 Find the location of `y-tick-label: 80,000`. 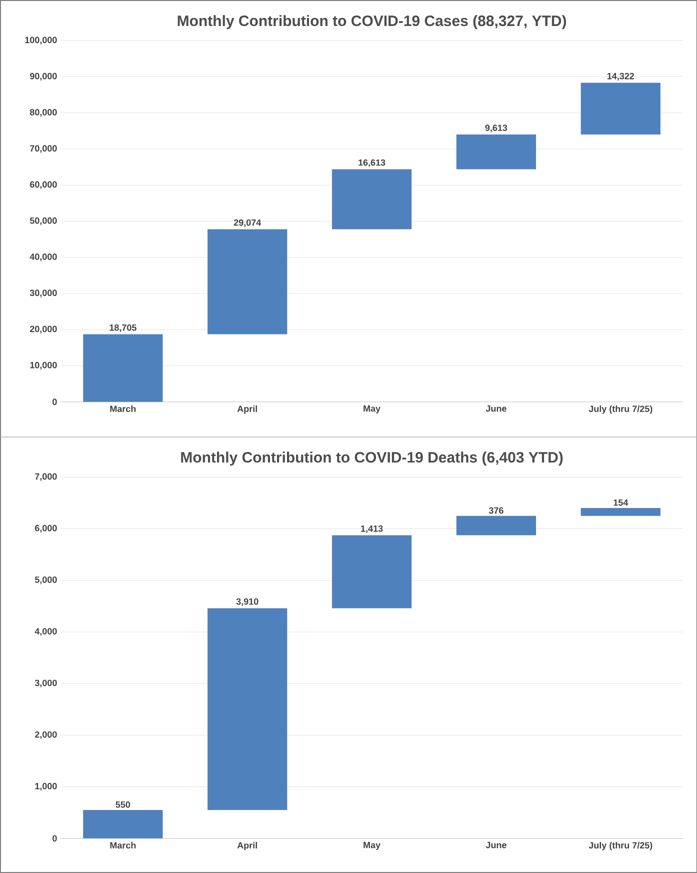

y-tick-label: 80,000 is located at coordinates (43, 113).